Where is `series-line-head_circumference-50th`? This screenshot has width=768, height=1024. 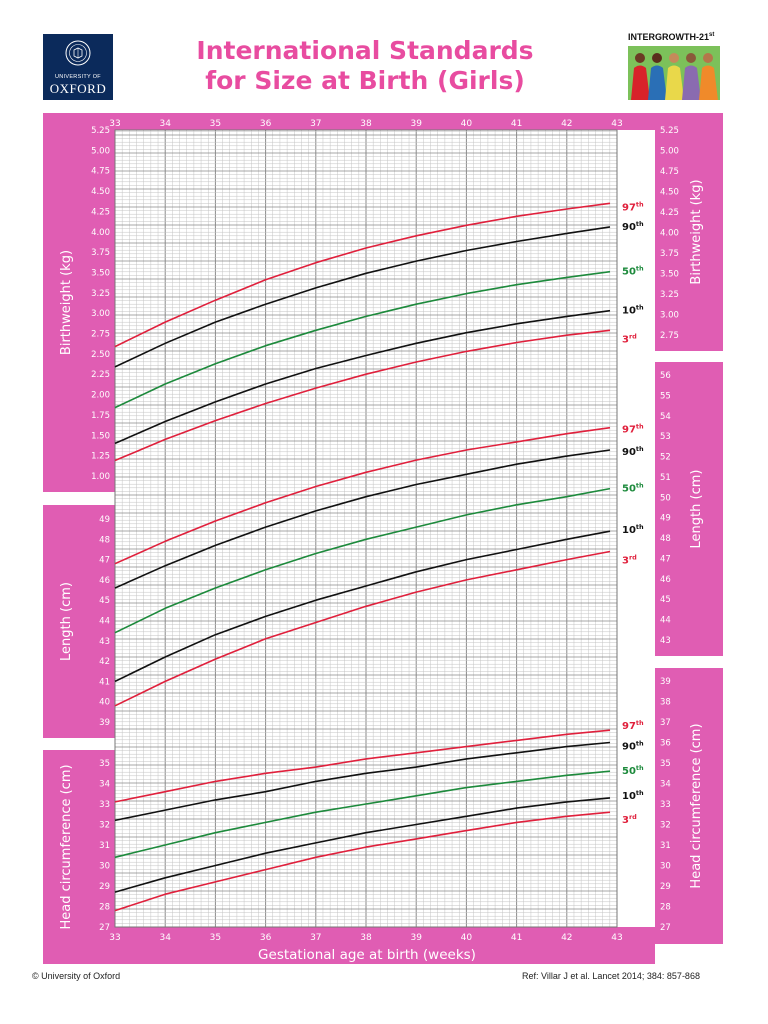
series-line-head_circumference-50th is located at coordinates (362, 814).